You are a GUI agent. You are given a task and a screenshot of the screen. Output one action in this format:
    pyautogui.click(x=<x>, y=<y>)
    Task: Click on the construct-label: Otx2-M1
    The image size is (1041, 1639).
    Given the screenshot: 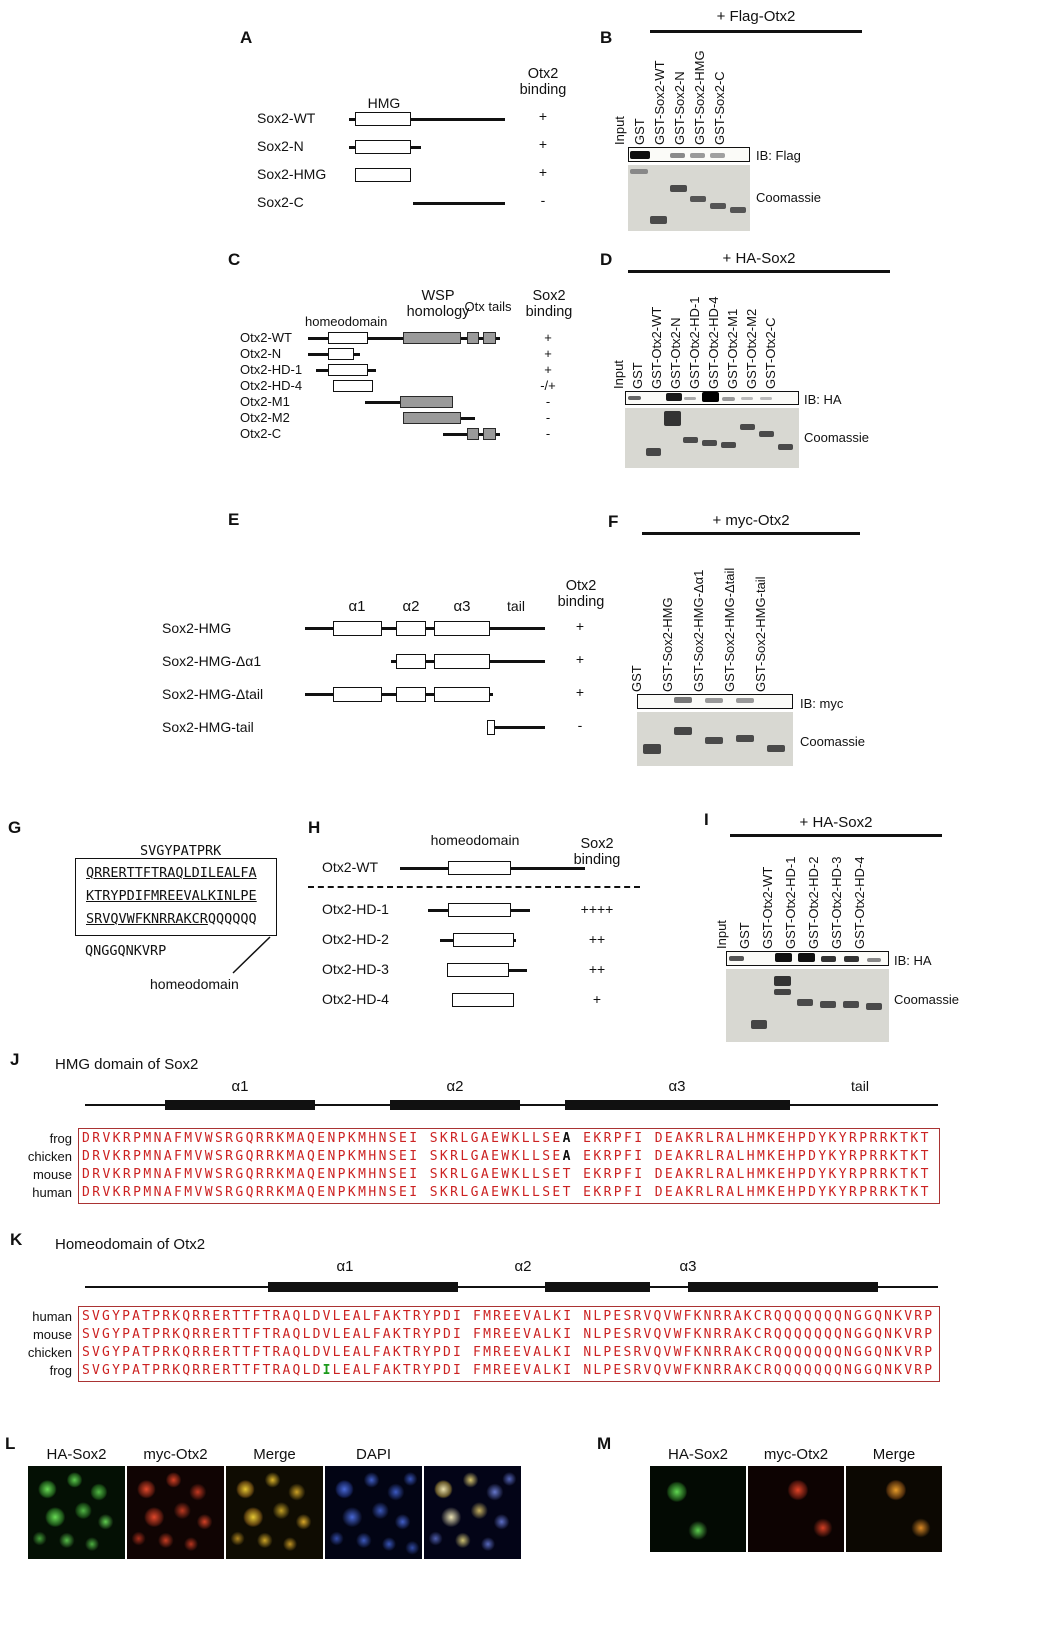 What is the action you would take?
    pyautogui.click(x=265, y=401)
    